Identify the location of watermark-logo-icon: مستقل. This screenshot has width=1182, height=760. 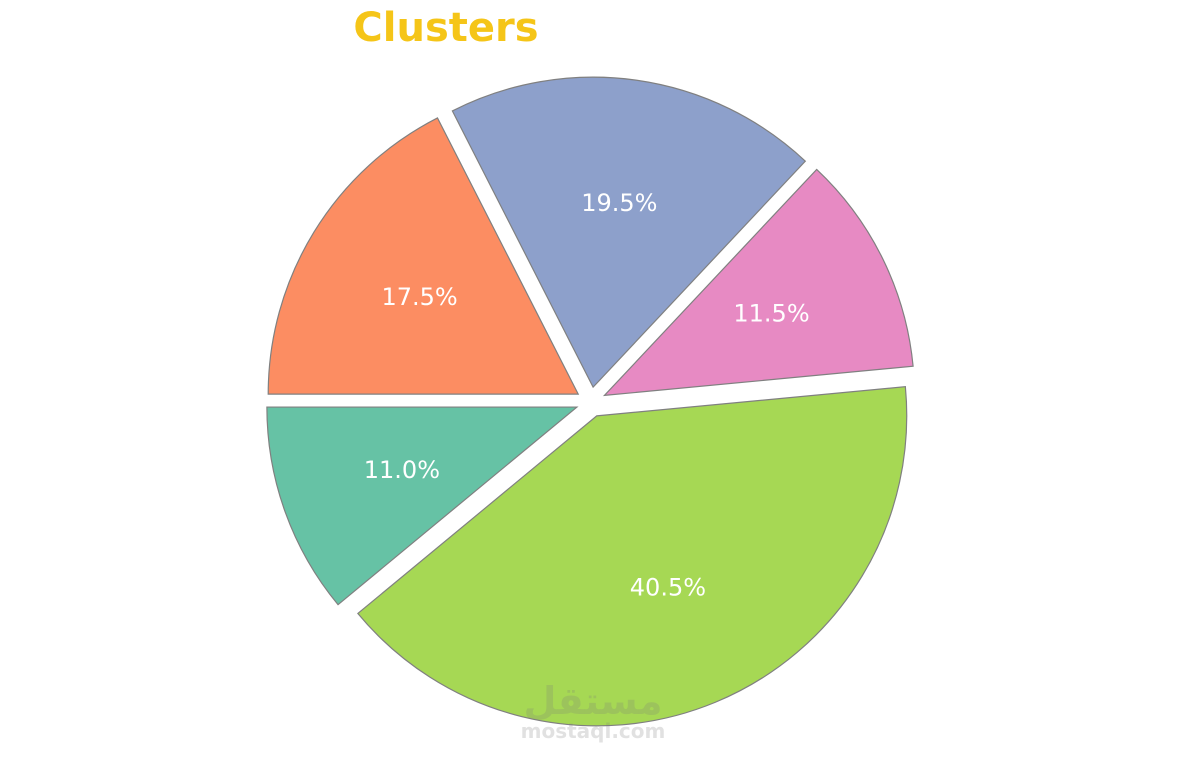
(593, 700).